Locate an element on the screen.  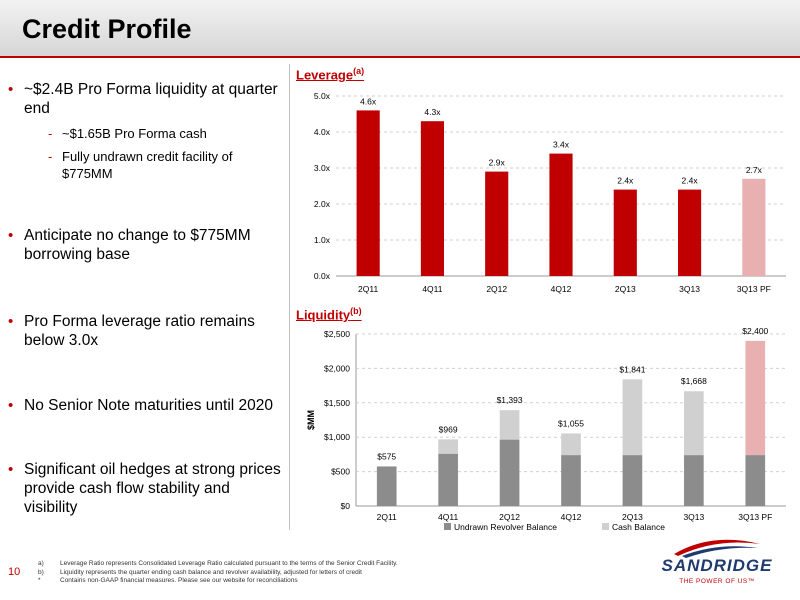
total-label: $1,841 is located at coordinates (632, 369).